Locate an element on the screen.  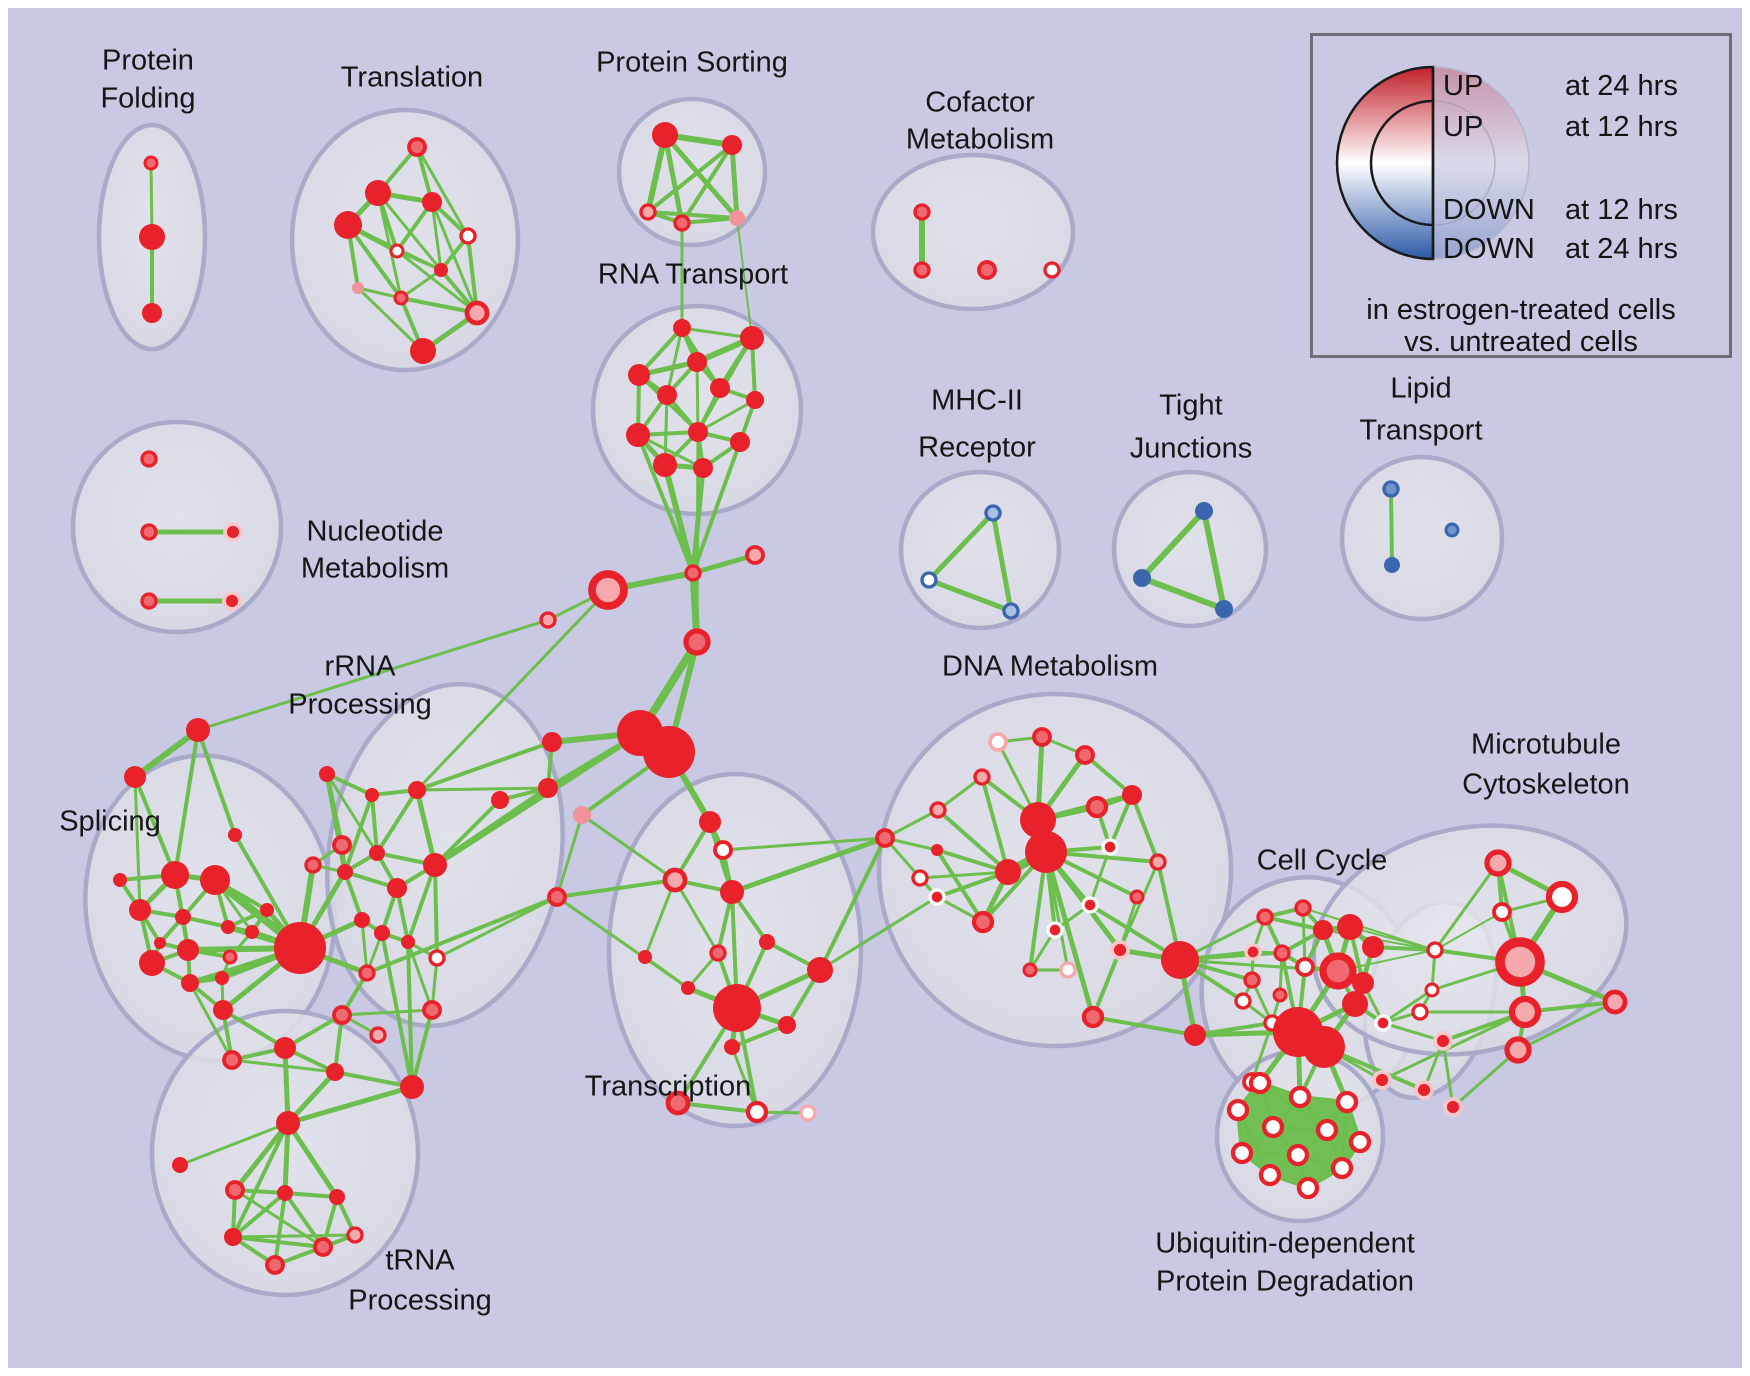
edge-link-trna-rrna is located at coordinates (410, 1014).